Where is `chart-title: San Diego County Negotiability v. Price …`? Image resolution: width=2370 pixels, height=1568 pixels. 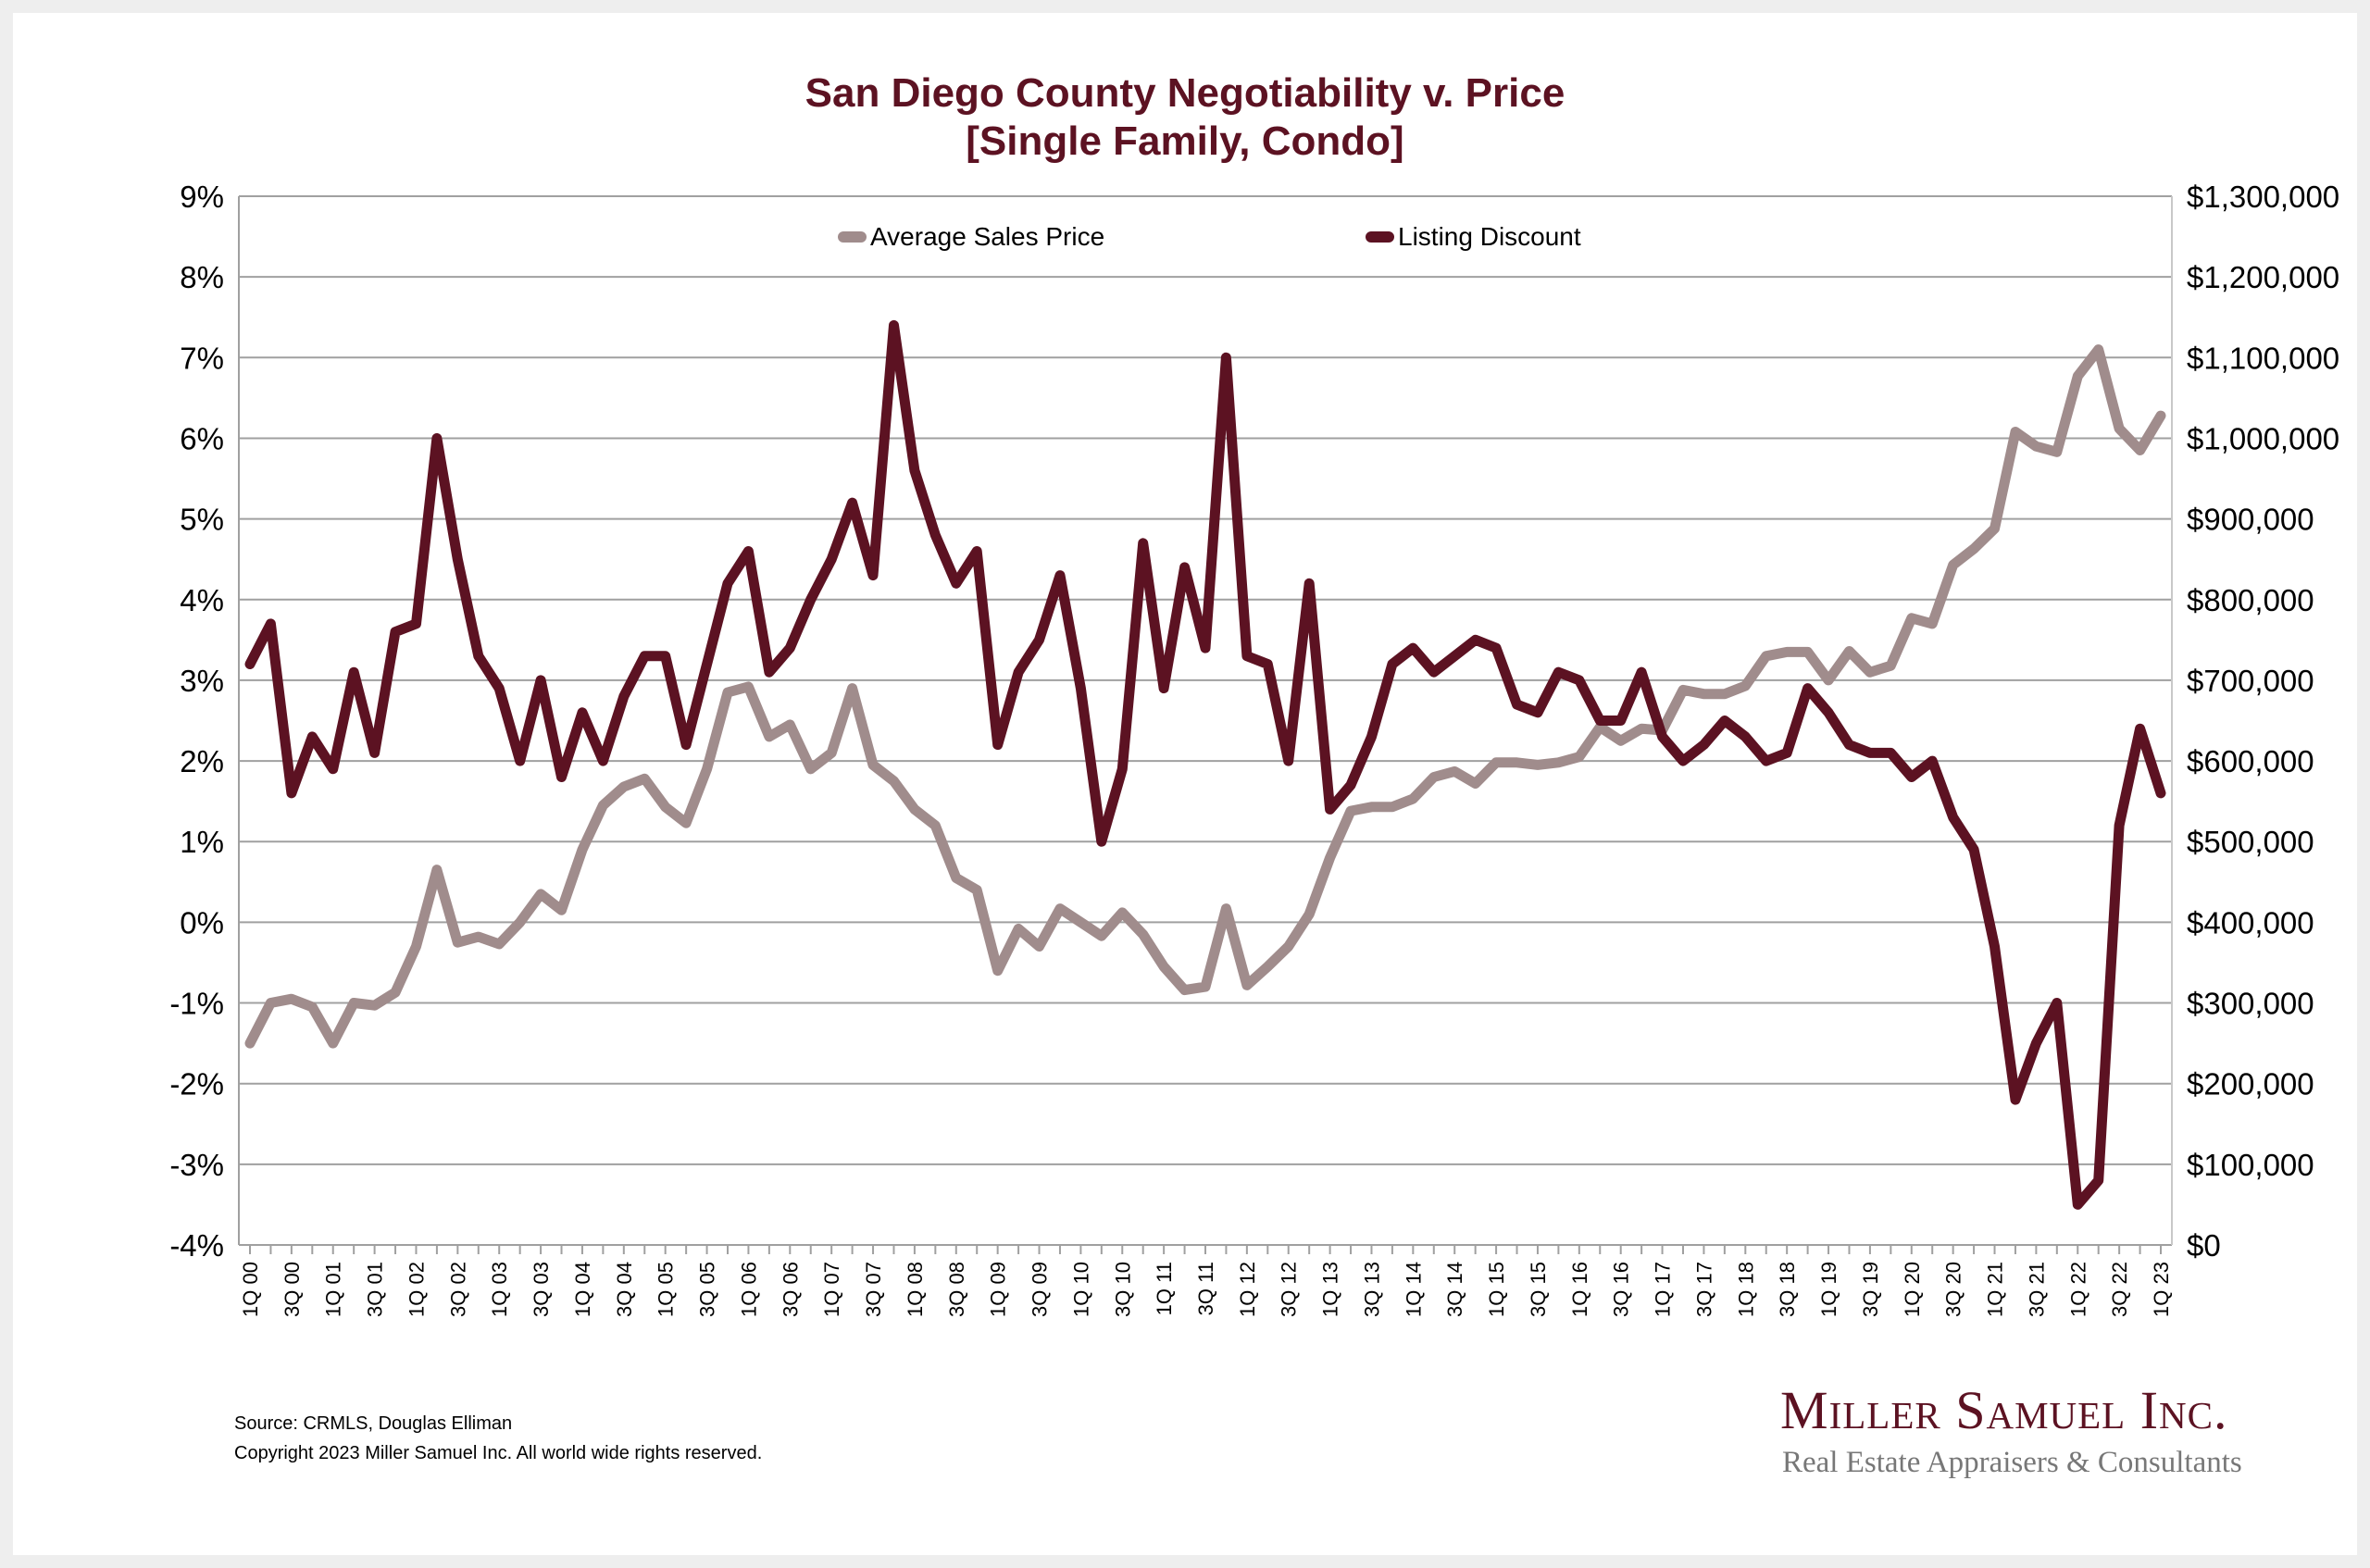
chart-title: San Diego County Negotiability v. Price … is located at coordinates (1185, 117).